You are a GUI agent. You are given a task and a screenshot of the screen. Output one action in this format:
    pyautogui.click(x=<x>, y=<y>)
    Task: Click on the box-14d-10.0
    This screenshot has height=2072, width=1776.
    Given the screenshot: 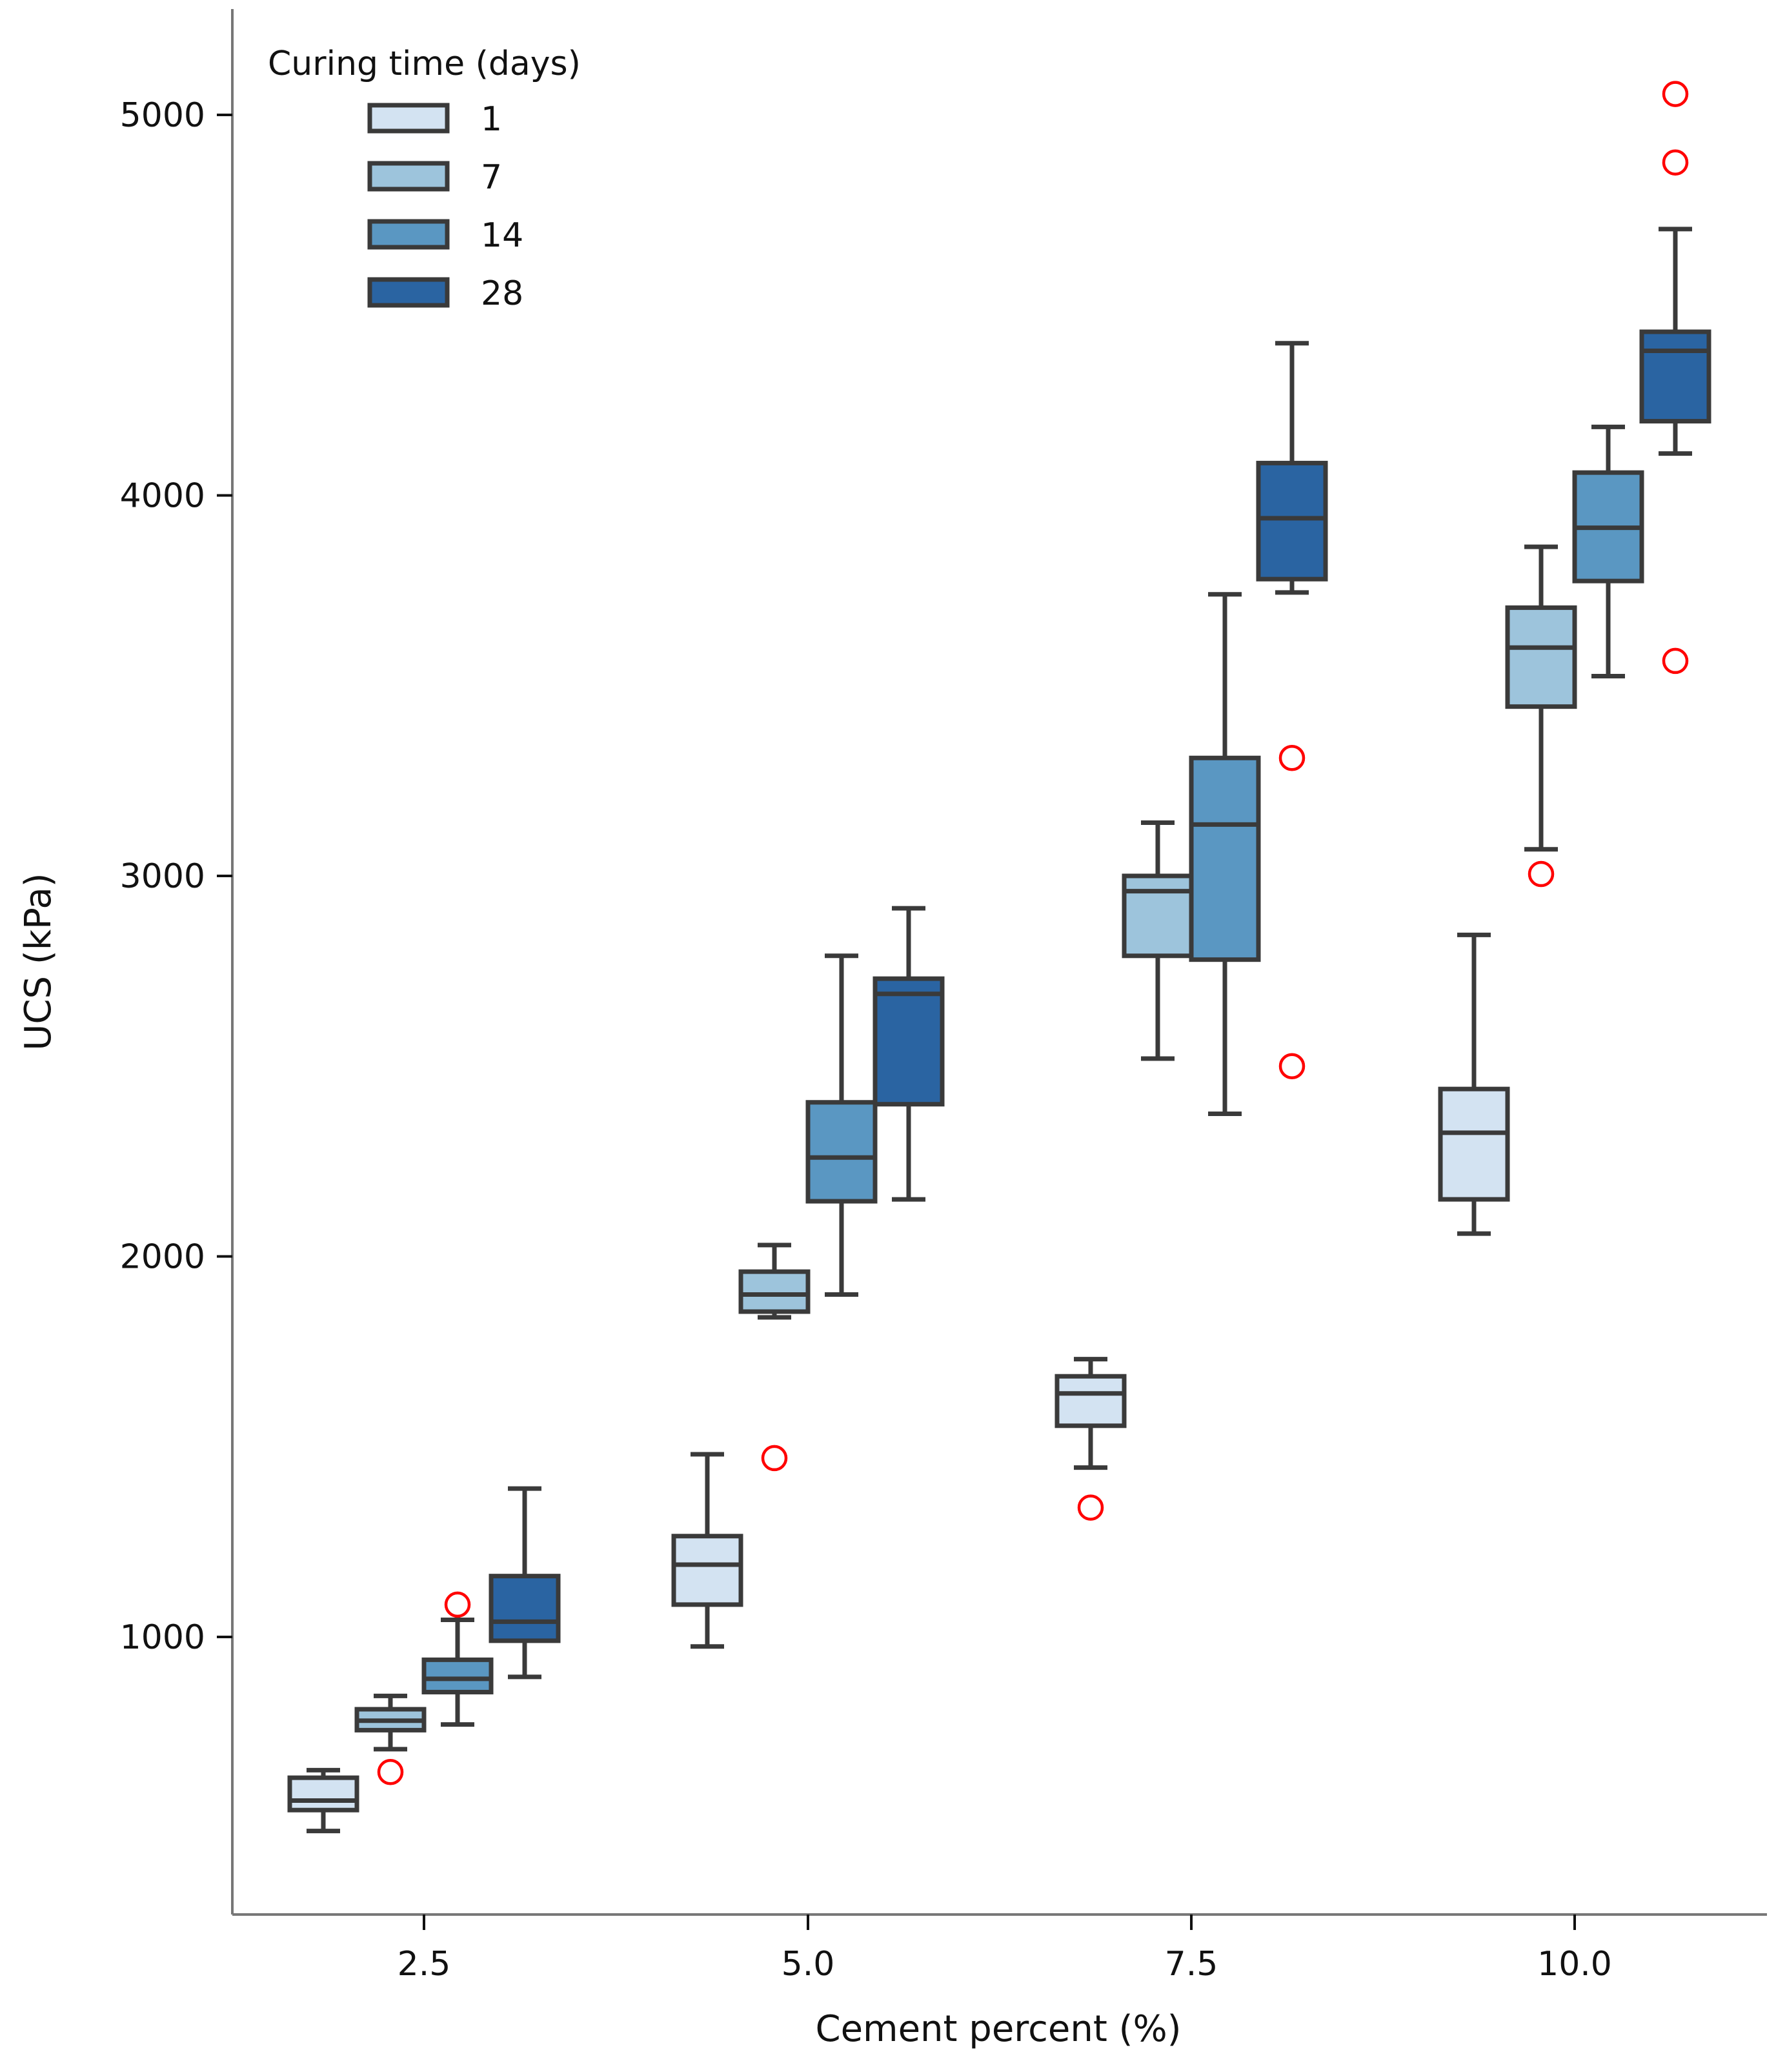 What is the action you would take?
    pyautogui.click(x=1608, y=551)
    